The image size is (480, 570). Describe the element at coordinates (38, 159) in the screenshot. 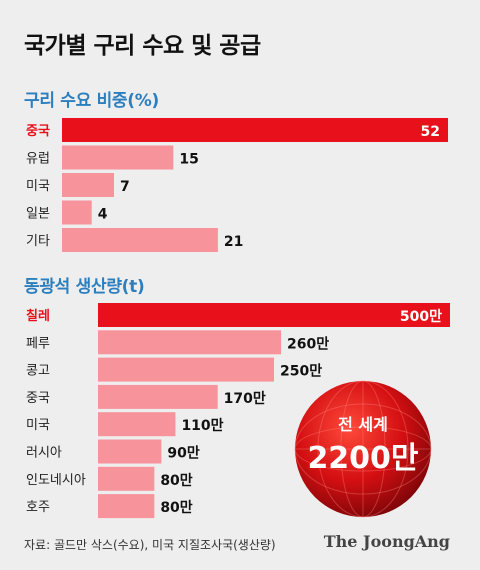

I see `category-label: 유럽` at that location.